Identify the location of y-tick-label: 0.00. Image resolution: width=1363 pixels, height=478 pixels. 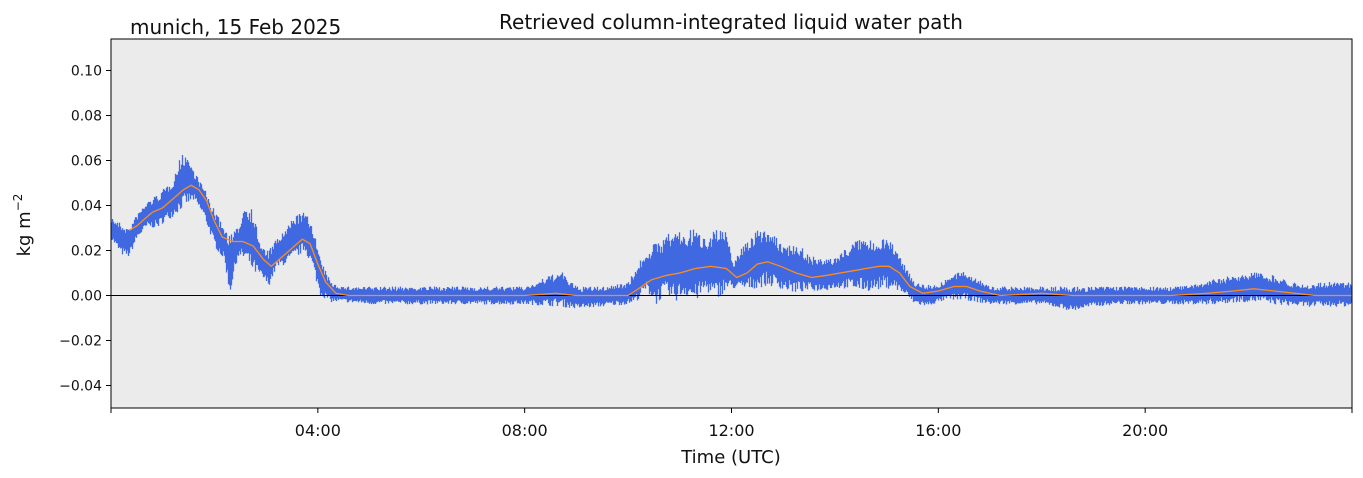
(86, 297).